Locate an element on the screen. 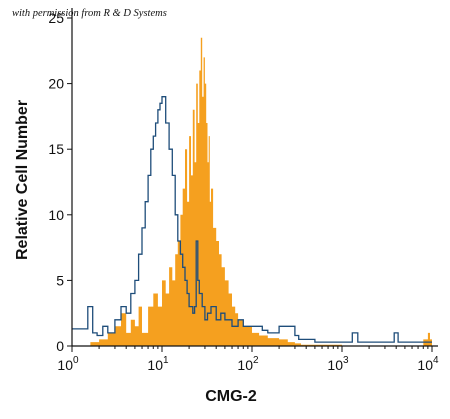  x-tick-label: 10¹ is located at coordinates (158, 364).